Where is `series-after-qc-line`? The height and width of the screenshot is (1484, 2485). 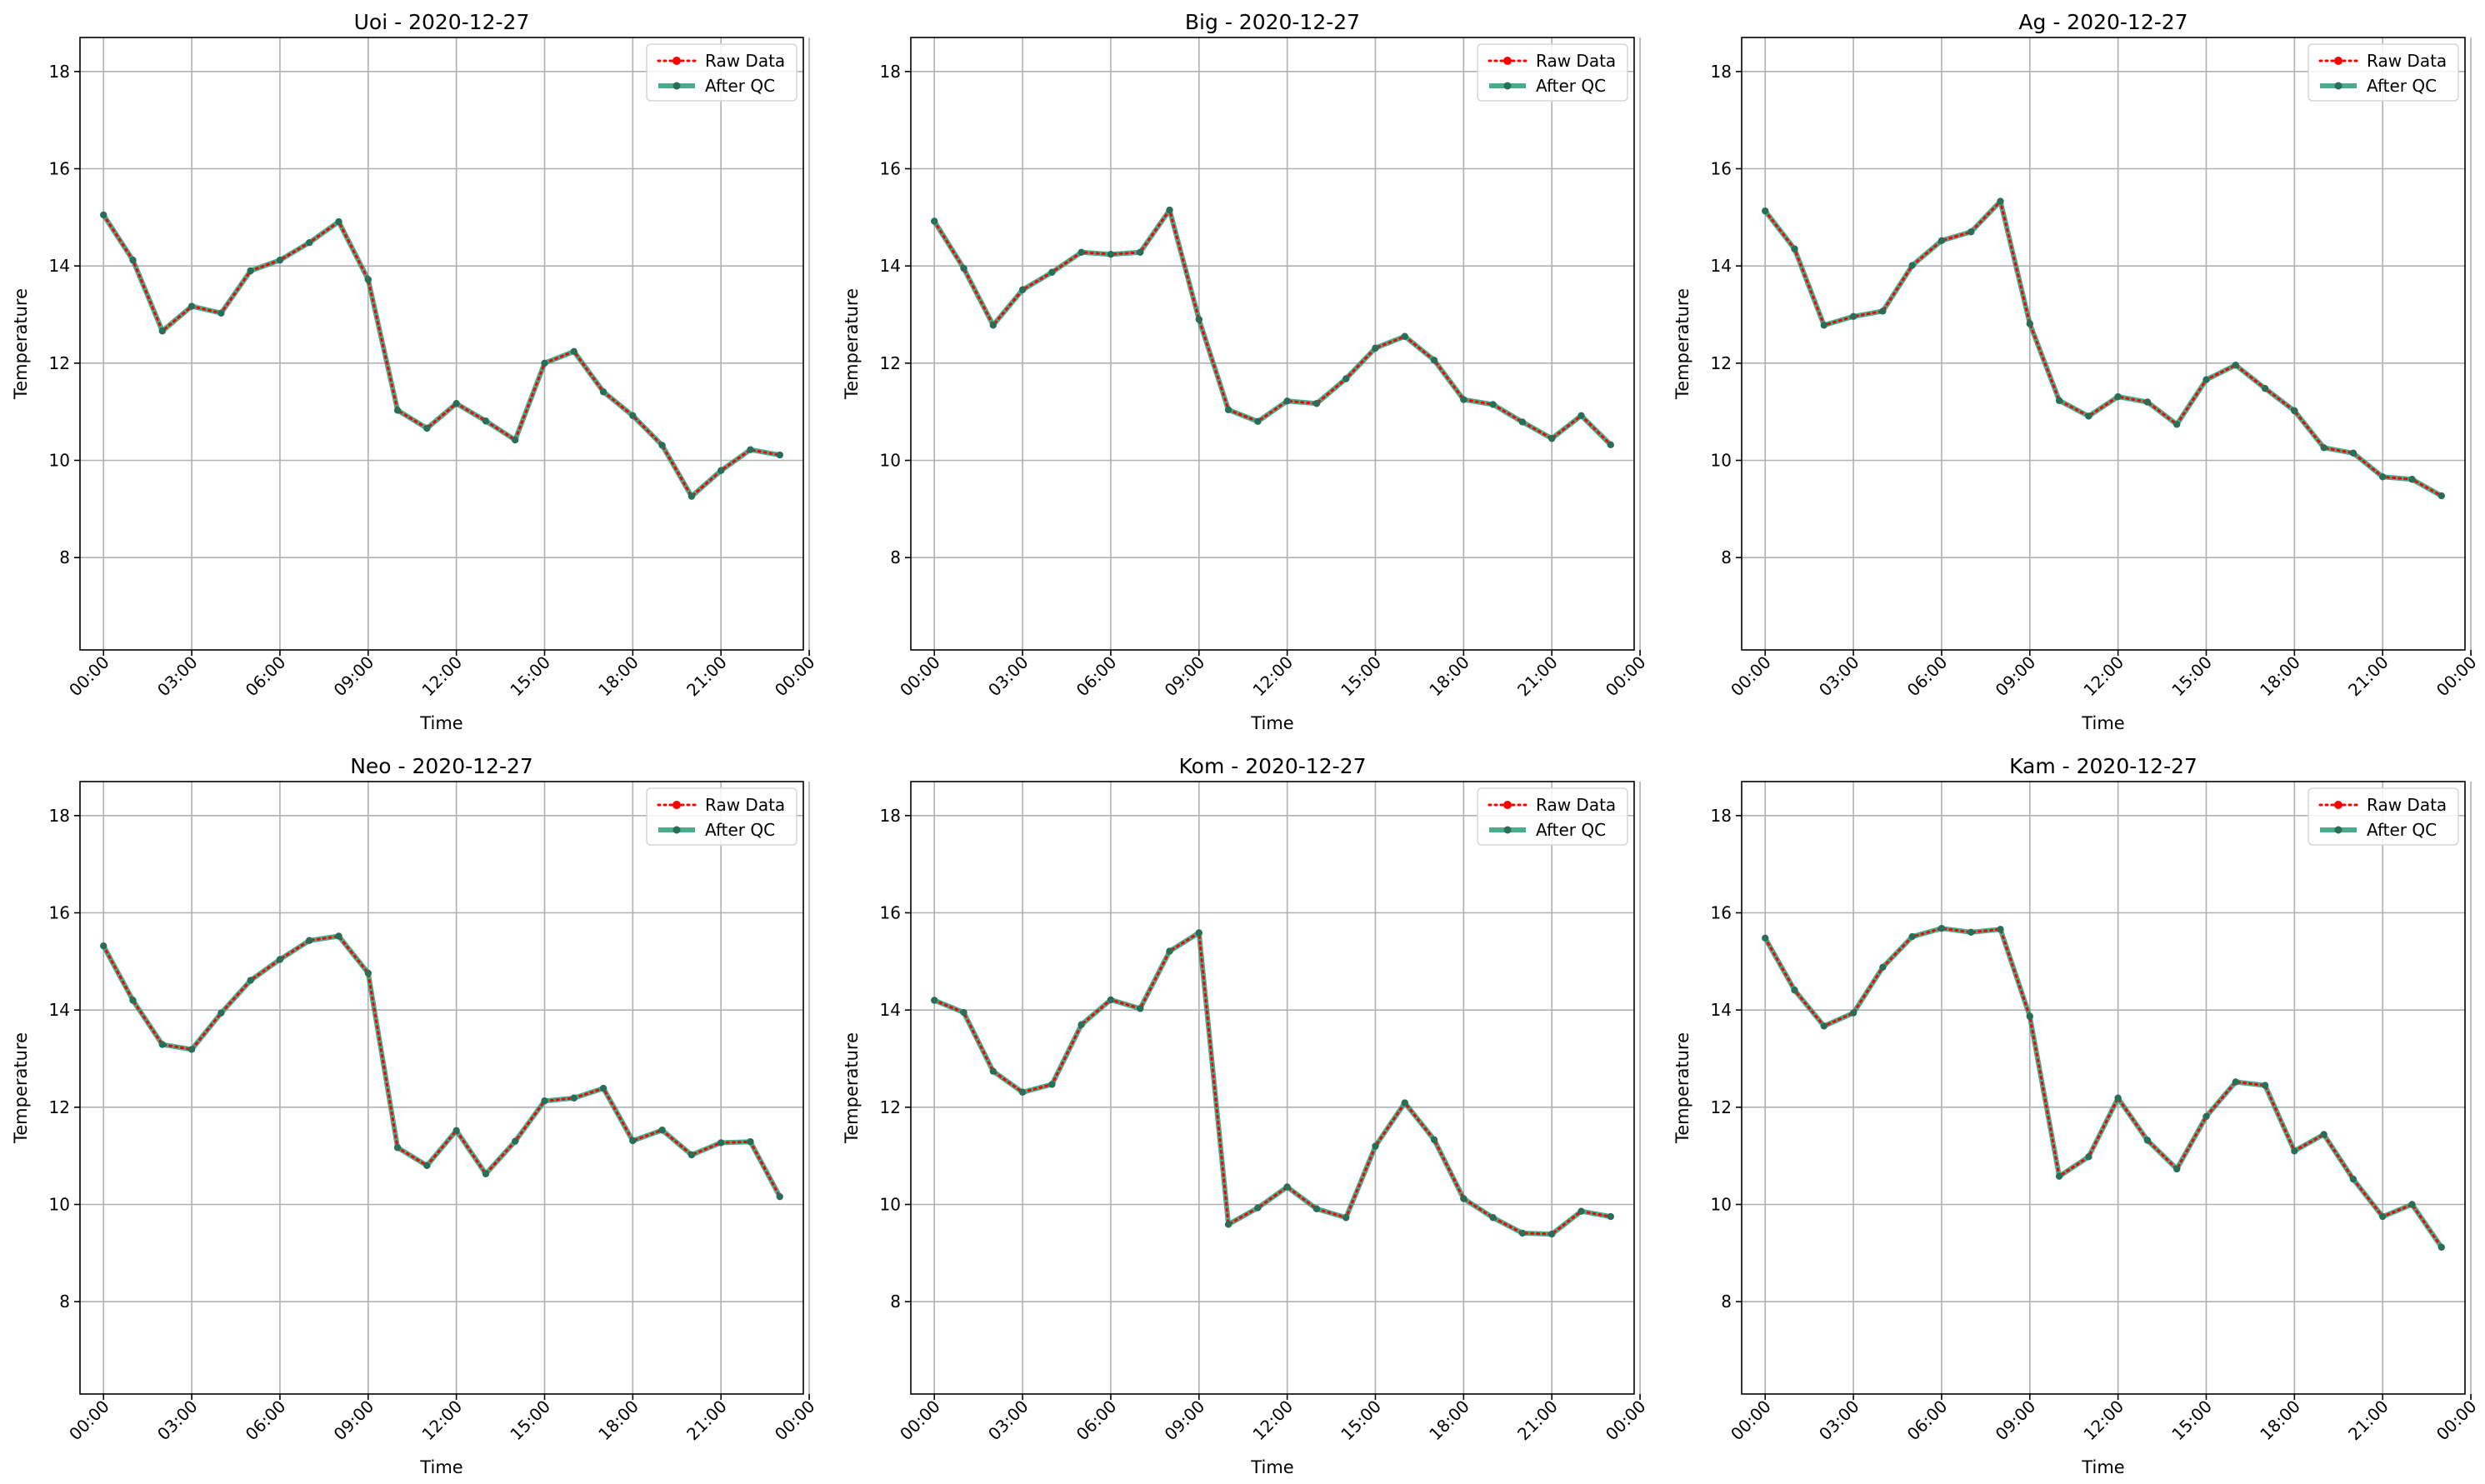 series-after-qc-line is located at coordinates (441, 1065).